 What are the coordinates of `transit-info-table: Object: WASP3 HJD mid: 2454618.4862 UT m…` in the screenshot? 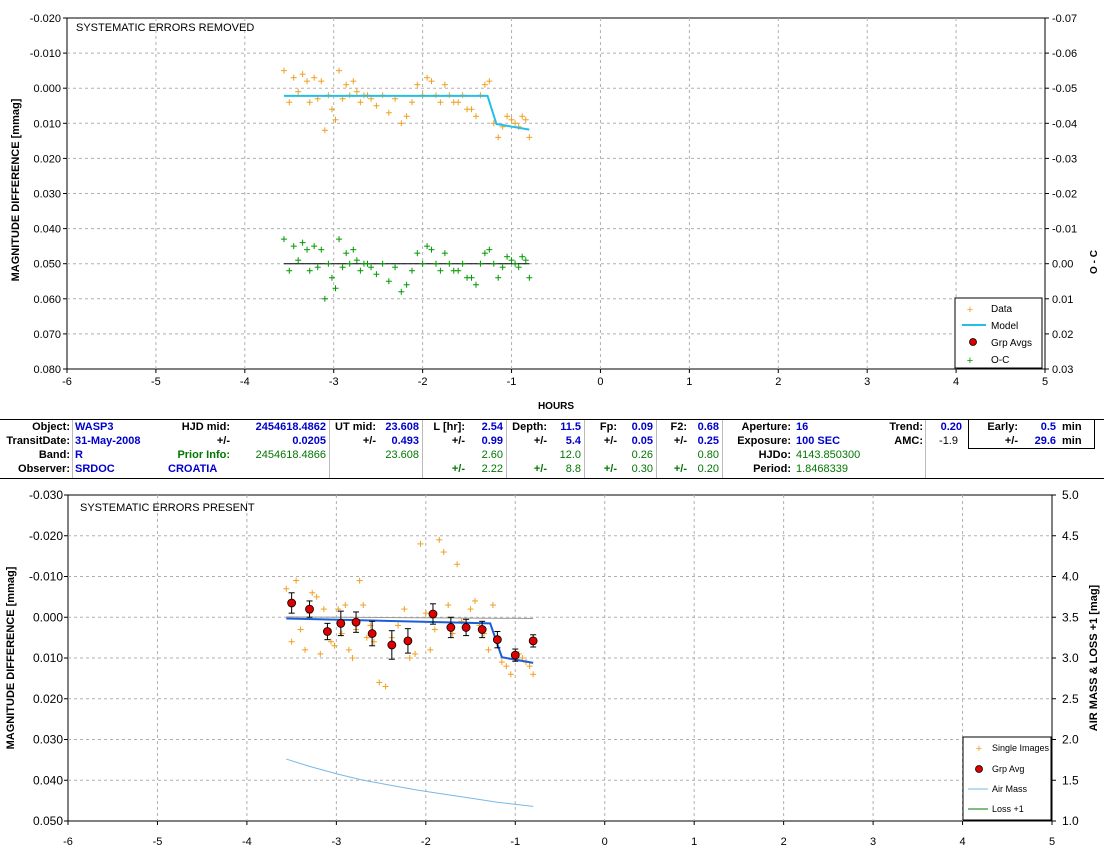 It's located at (552, 449).